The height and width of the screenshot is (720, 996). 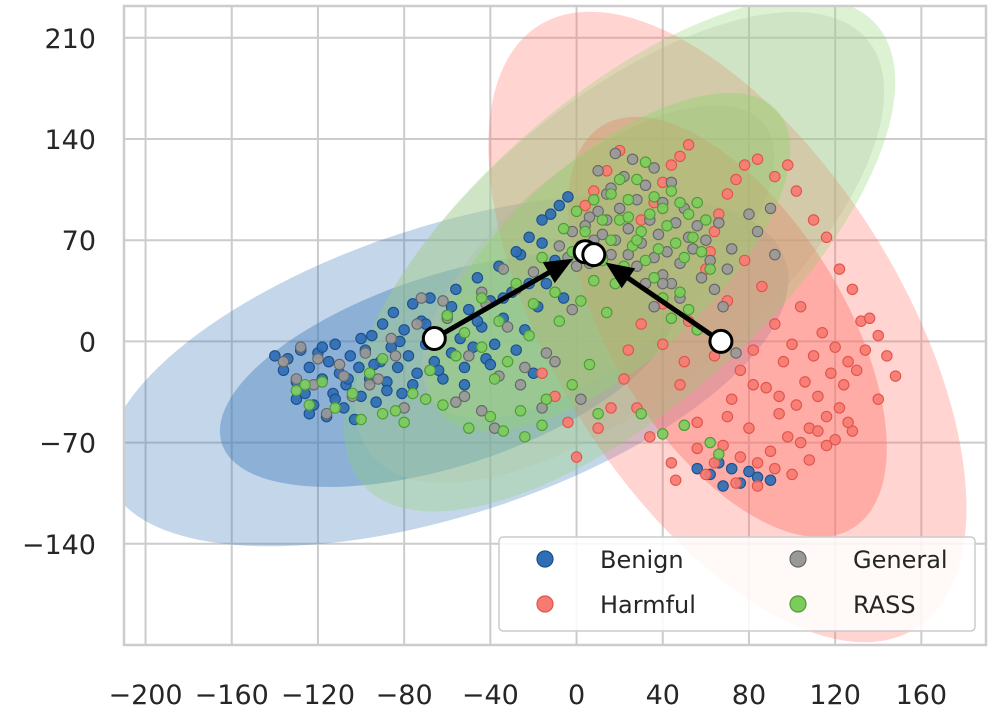 I want to click on y-tick-label: 210, so click(x=70, y=39).